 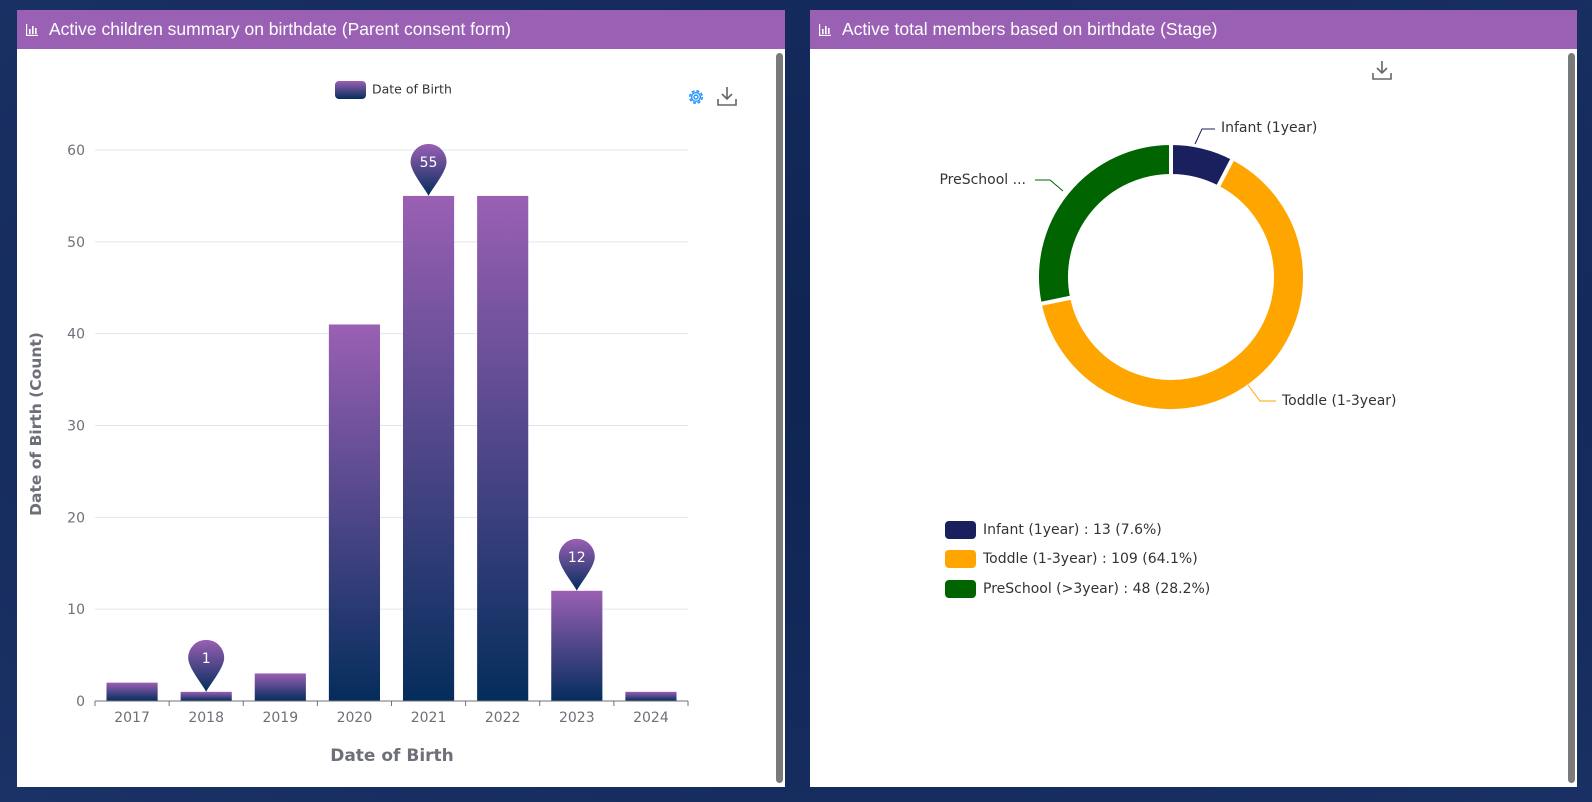 What do you see at coordinates (80, 702) in the screenshot?
I see `y-tick-label: 0` at bounding box center [80, 702].